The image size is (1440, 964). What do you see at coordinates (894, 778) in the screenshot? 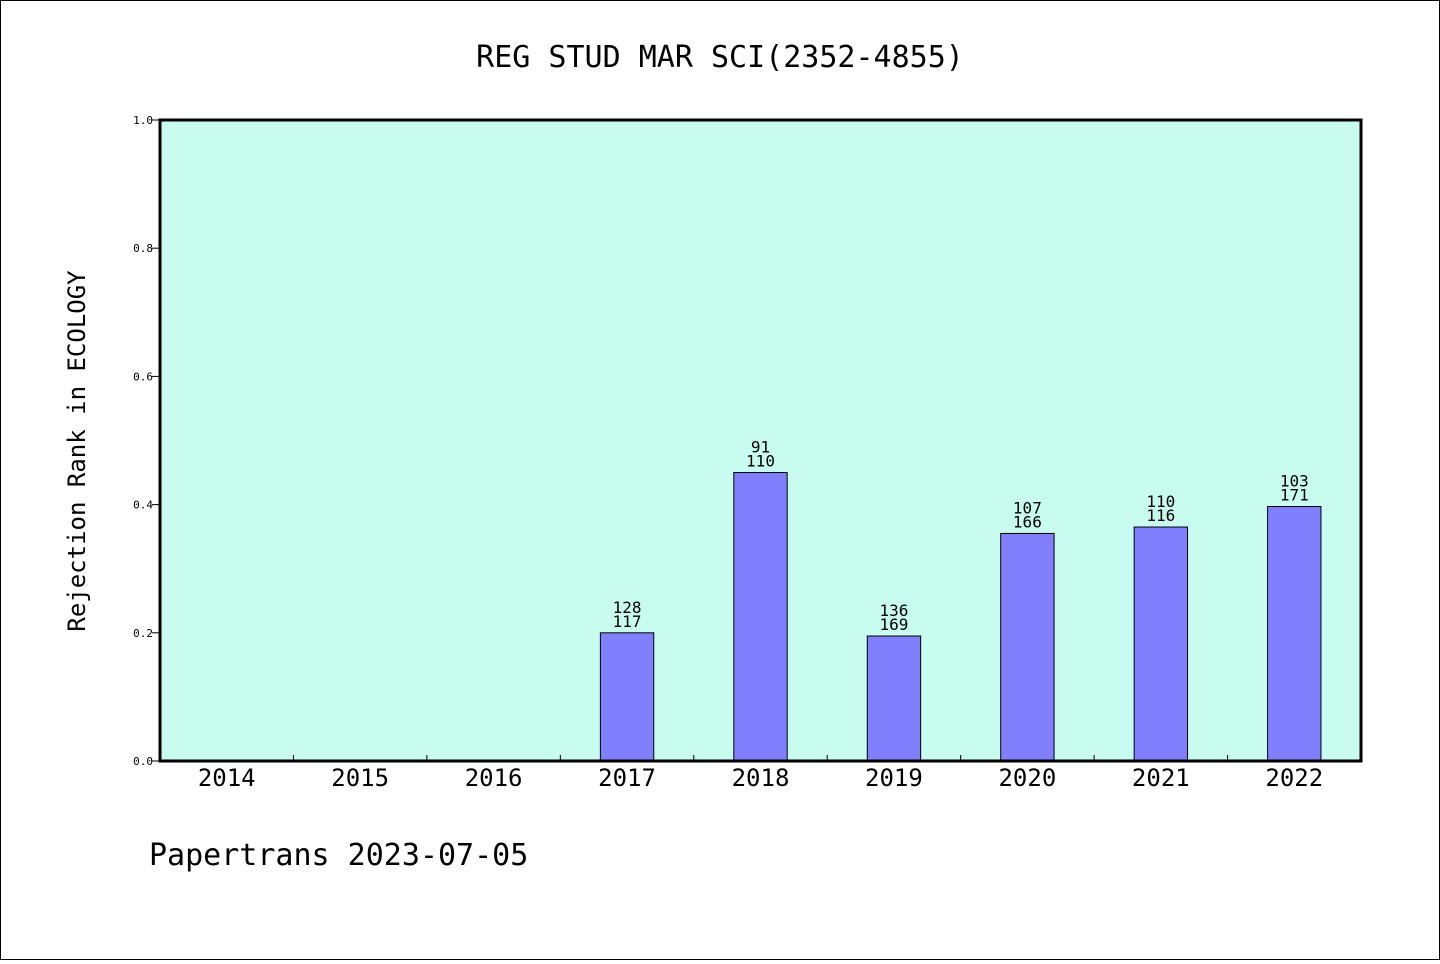
I see `x-tick-label: 2019` at bounding box center [894, 778].